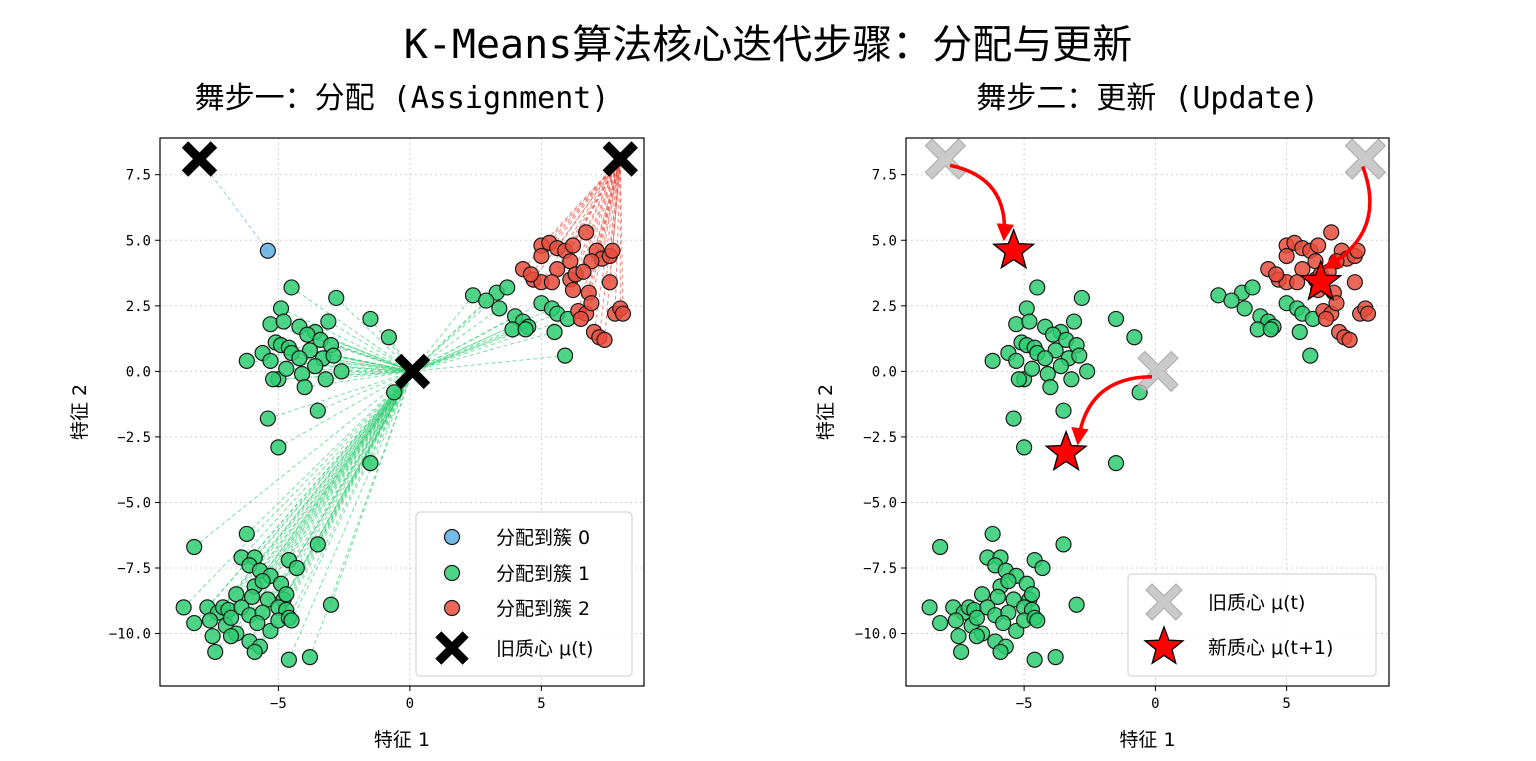 The image size is (1536, 761). Describe the element at coordinates (768, 45) in the screenshot. I see `figure-suptitle: K-Means算法核心迭代步骤：分配与更新` at that location.